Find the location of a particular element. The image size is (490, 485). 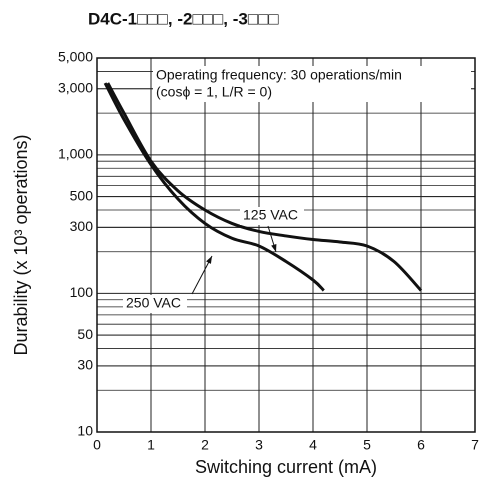

y-tick-label: 500 is located at coordinates (82, 195).